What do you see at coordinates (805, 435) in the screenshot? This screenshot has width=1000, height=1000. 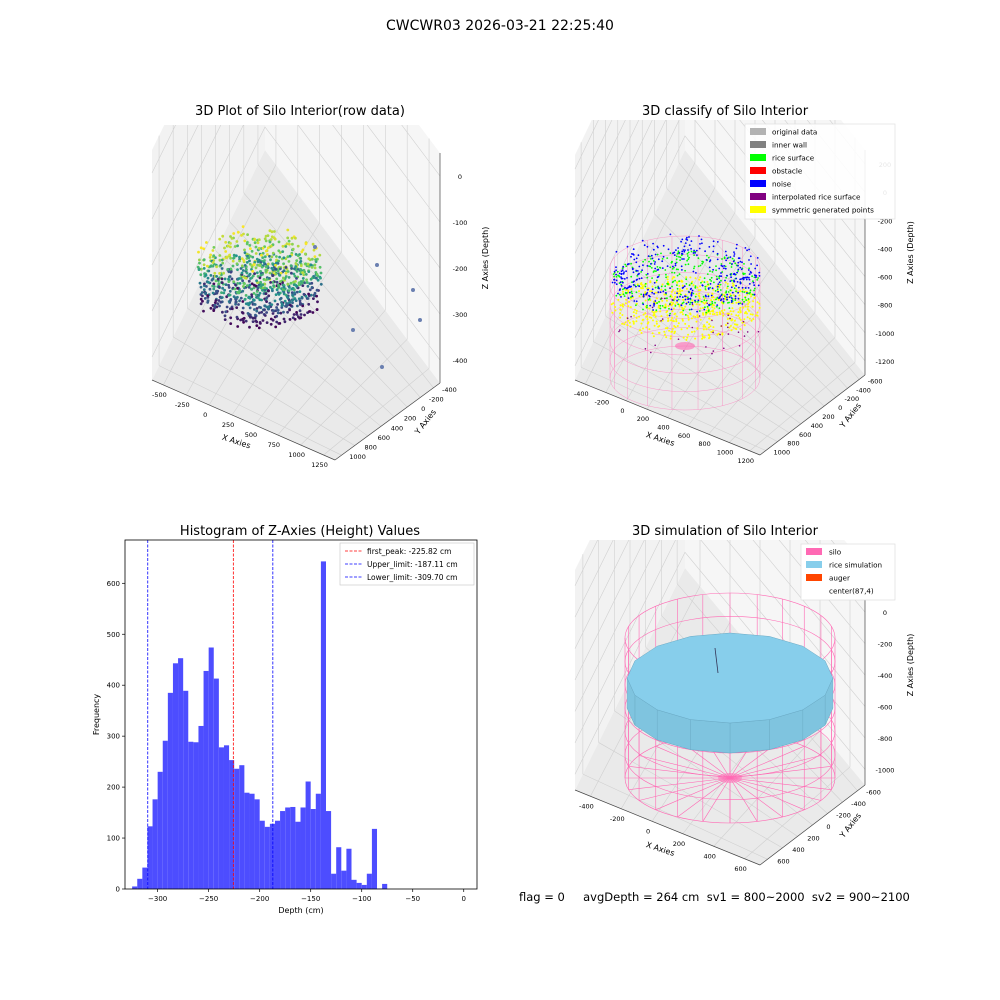 I see `p2-y-tick: 600` at bounding box center [805, 435].